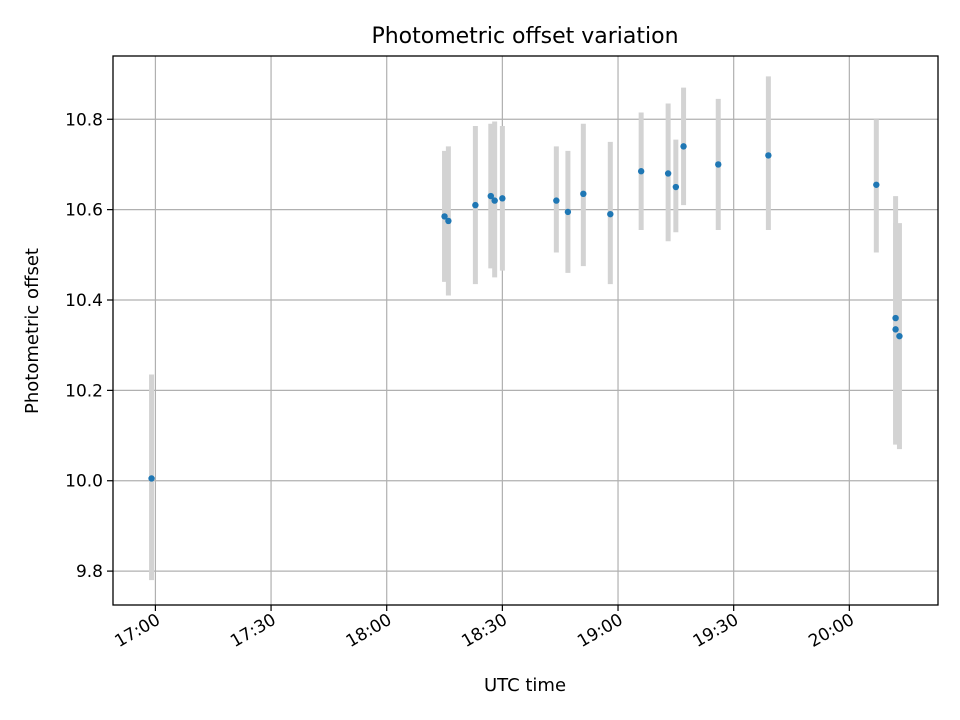 The width and height of the screenshot is (960, 720). Describe the element at coordinates (84, 211) in the screenshot. I see `y-tick-label: 10.6` at that location.